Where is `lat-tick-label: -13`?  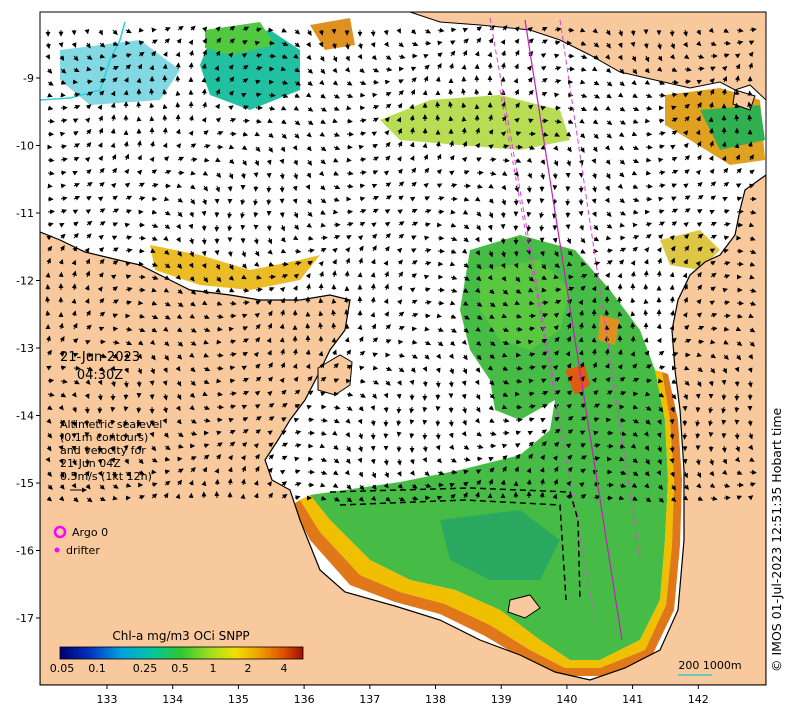
lat-tick-label: -13 is located at coordinates (25, 348).